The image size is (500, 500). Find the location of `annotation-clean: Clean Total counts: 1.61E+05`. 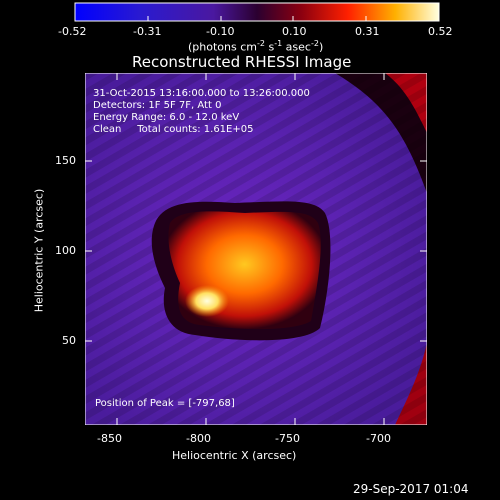

annotation-clean: Clean Total counts: 1.61E+05 is located at coordinates (173, 129).